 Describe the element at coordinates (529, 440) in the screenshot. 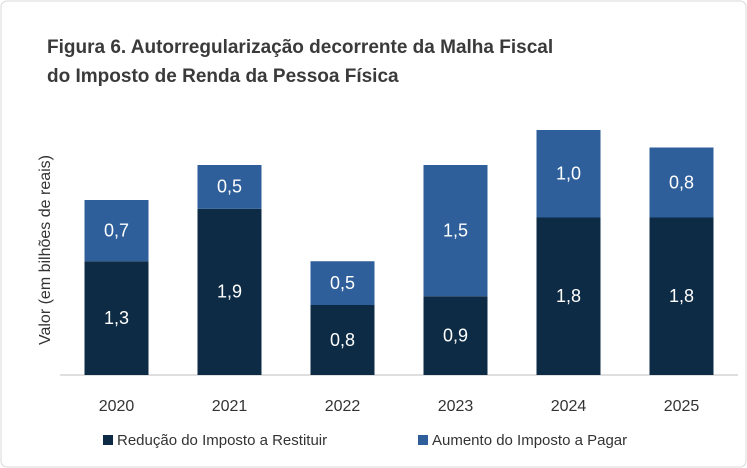

I see `legend-label: Aumento do Imposto a Pagar` at that location.